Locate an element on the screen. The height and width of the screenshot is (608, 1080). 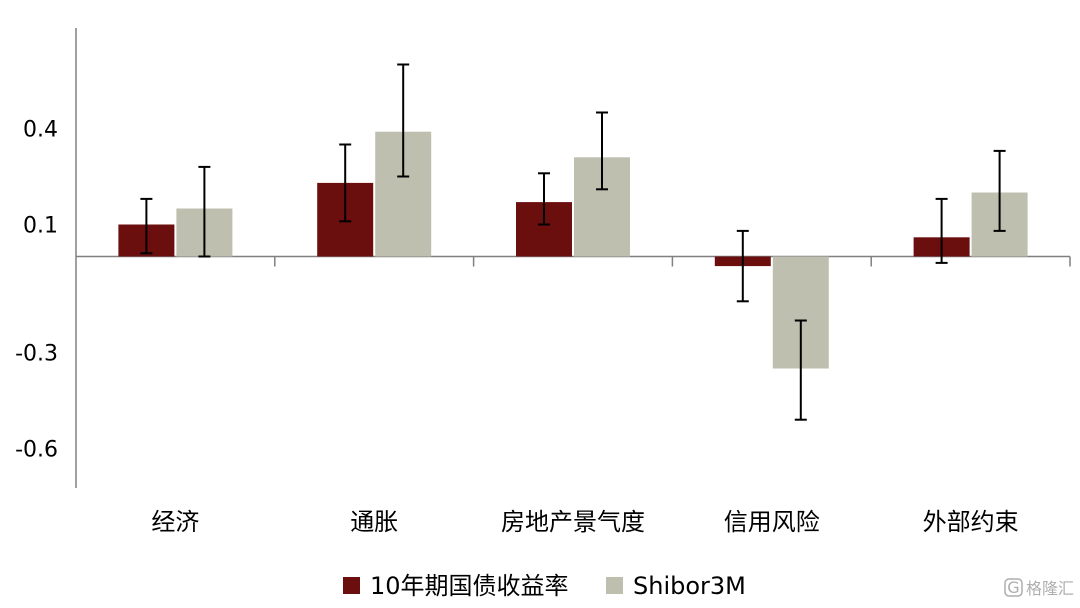
y-tick-label: 0.4 is located at coordinates (40, 130).